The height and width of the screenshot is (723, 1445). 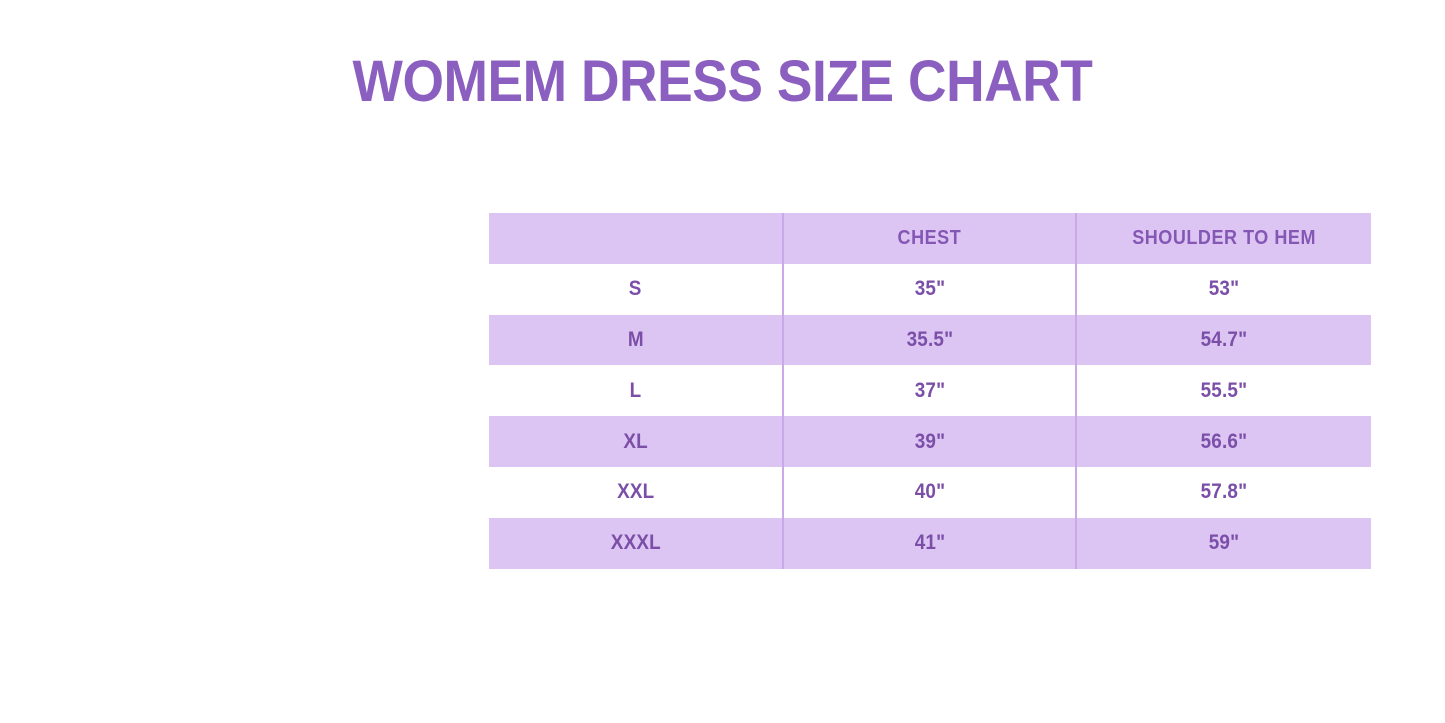 I want to click on cell-chest: 35", so click(x=929, y=289).